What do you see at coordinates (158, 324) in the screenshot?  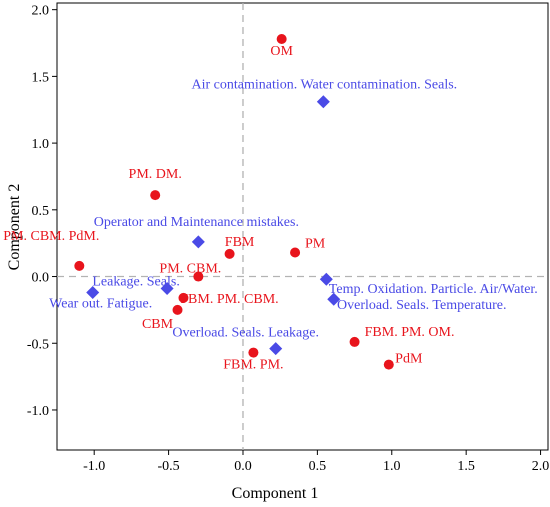 I see `point-label: CBM` at bounding box center [158, 324].